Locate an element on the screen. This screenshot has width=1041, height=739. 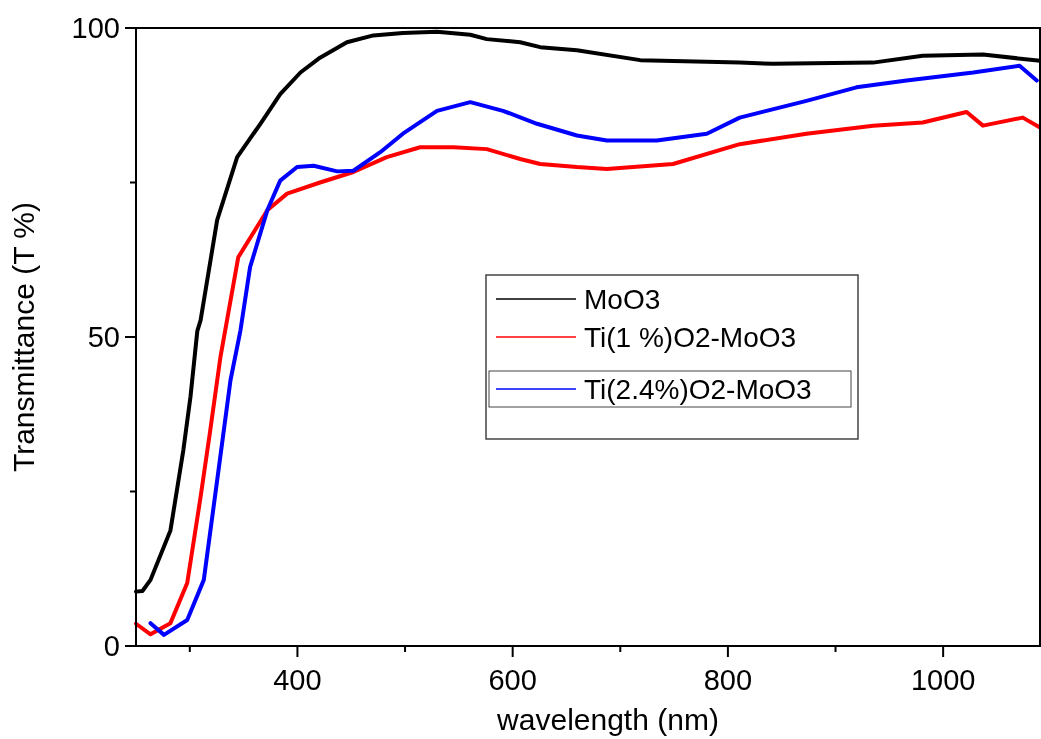
legend-label: Ti(2.4%)O2-MoO3 is located at coordinates (698, 389).